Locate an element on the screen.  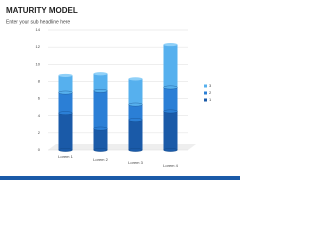
y-tick-label: 12 is located at coordinates (38, 46).